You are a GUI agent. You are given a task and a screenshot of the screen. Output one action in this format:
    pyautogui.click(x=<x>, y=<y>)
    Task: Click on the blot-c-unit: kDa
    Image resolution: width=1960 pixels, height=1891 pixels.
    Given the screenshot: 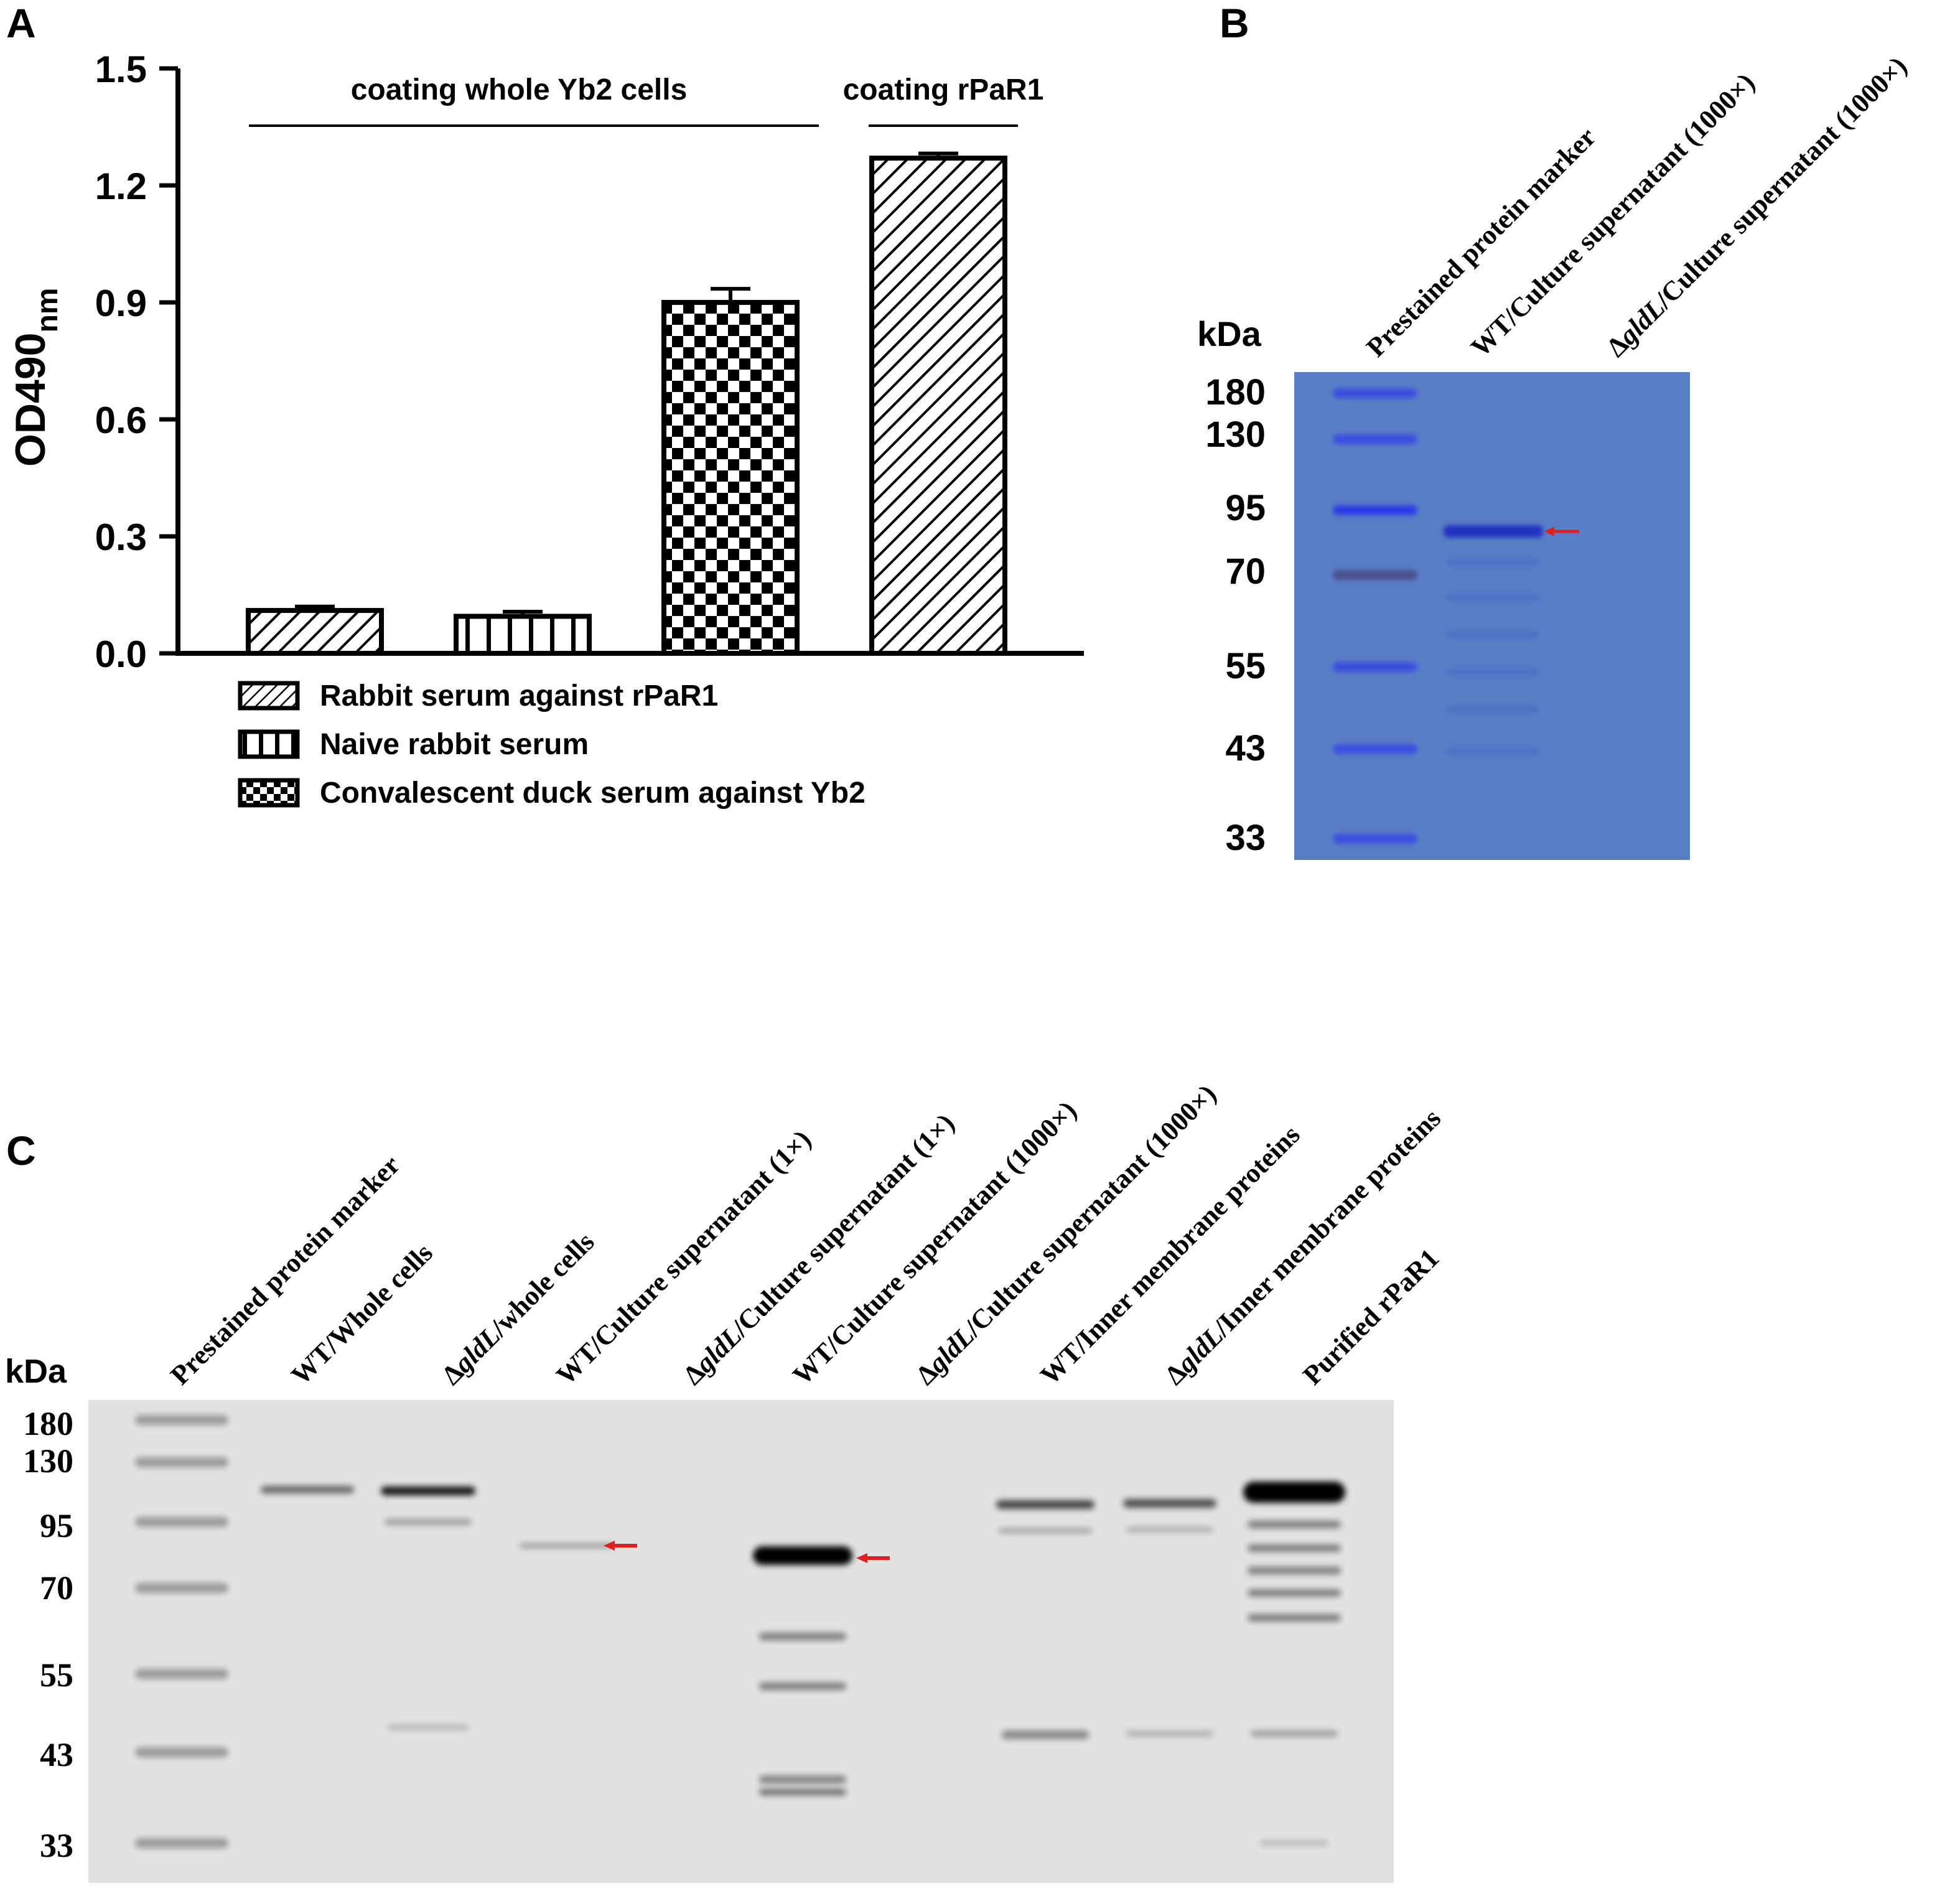 What is the action you would take?
    pyautogui.click(x=36, y=1371)
    